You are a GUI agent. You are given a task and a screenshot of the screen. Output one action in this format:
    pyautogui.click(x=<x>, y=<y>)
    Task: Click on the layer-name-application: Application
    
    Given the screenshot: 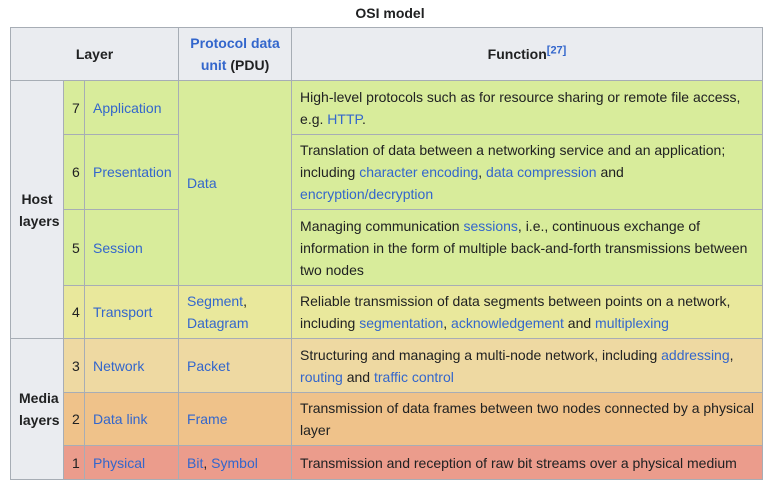 What is the action you would take?
    pyautogui.click(x=131, y=107)
    